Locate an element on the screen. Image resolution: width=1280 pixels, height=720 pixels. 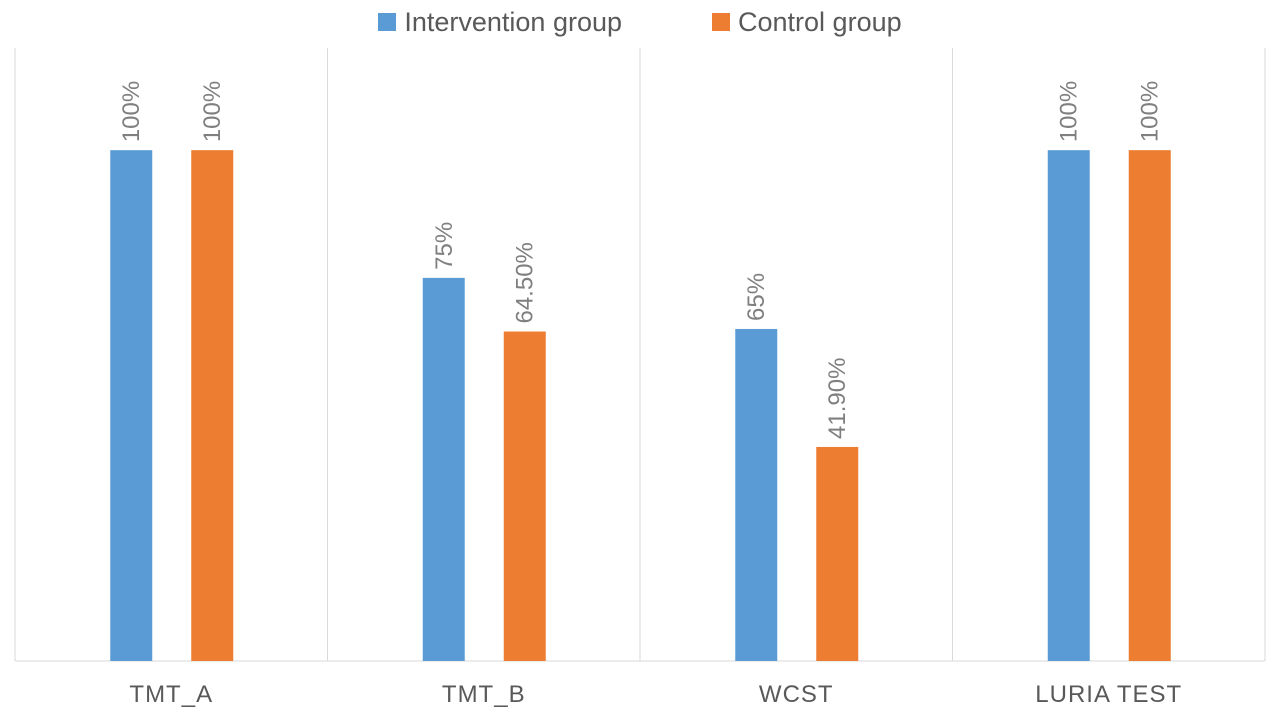
legend-label-control: Control group is located at coordinates (820, 21).